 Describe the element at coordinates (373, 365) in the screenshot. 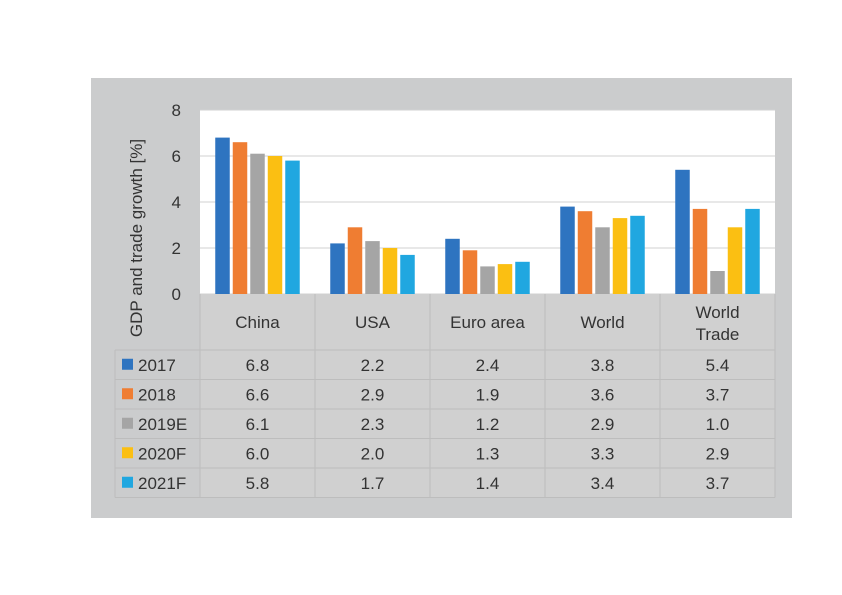

I see `data-cell: 2.2` at that location.